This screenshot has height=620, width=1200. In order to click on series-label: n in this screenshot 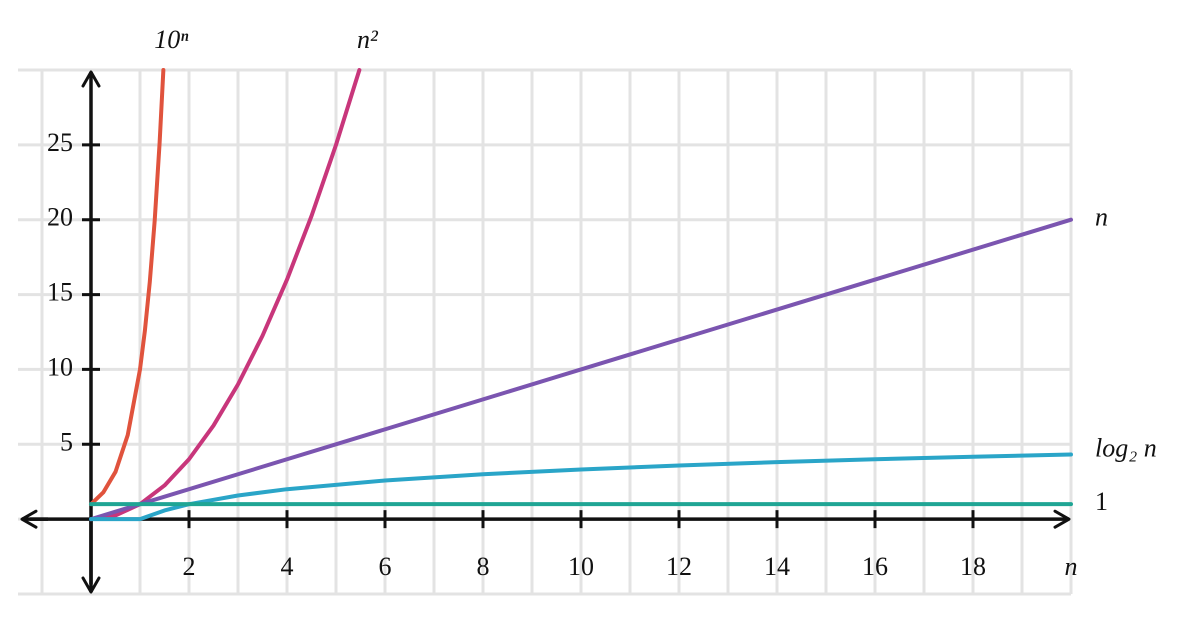, I will do `click(1101, 217)`.